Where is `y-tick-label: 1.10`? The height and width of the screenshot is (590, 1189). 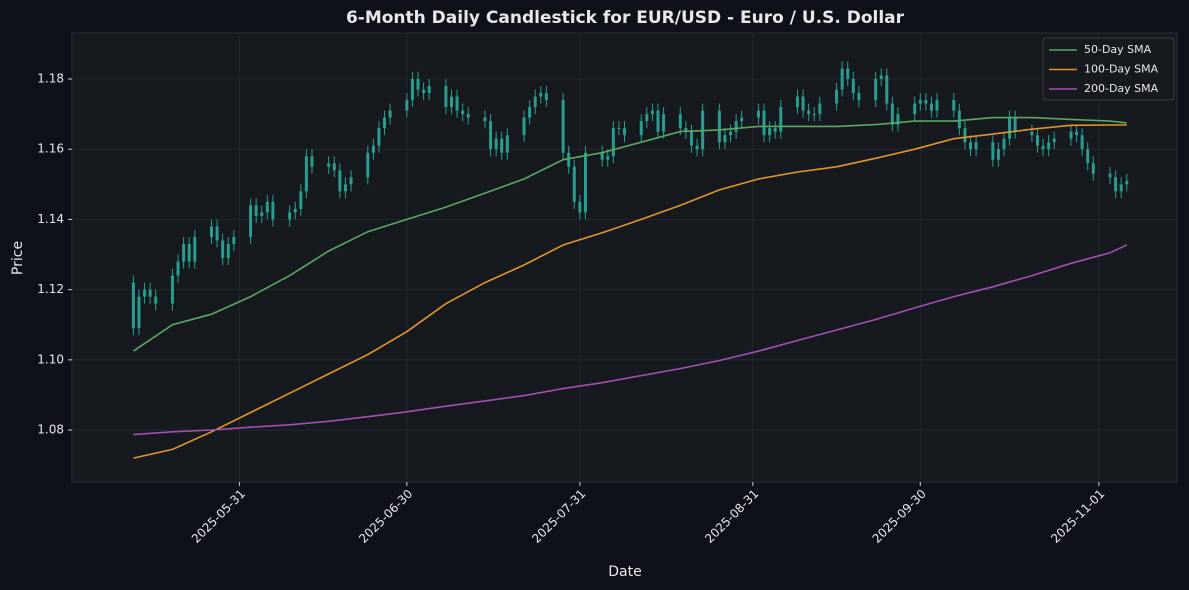 y-tick-label: 1.10 is located at coordinates (50, 359).